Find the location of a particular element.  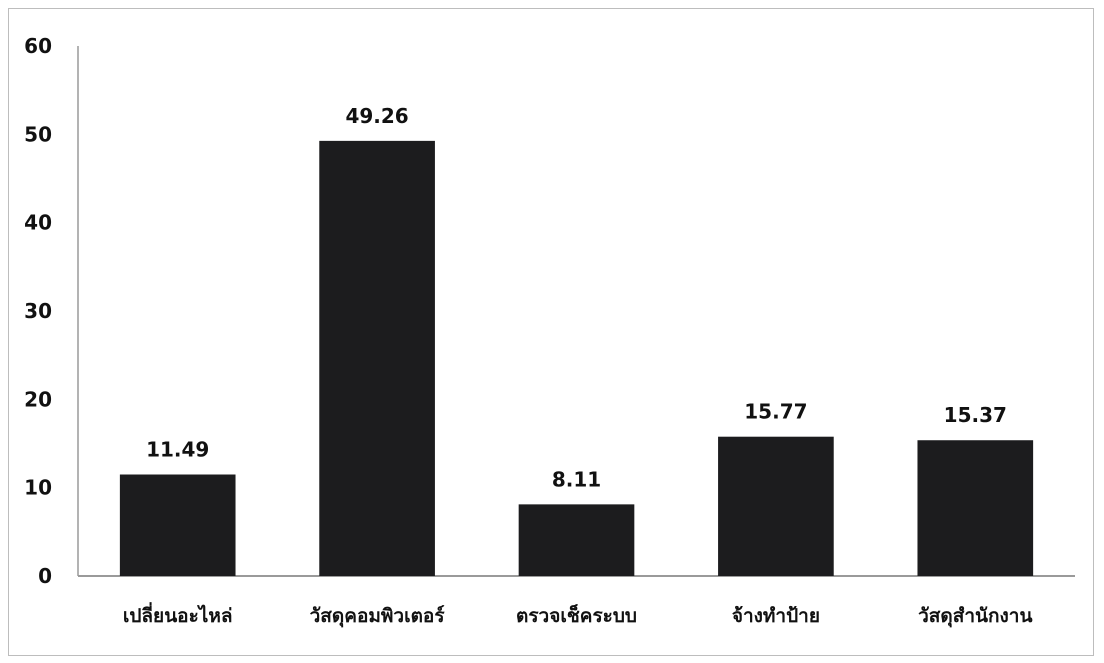

category-label: เปลี่ยนอะไหล่ is located at coordinates (178, 614).